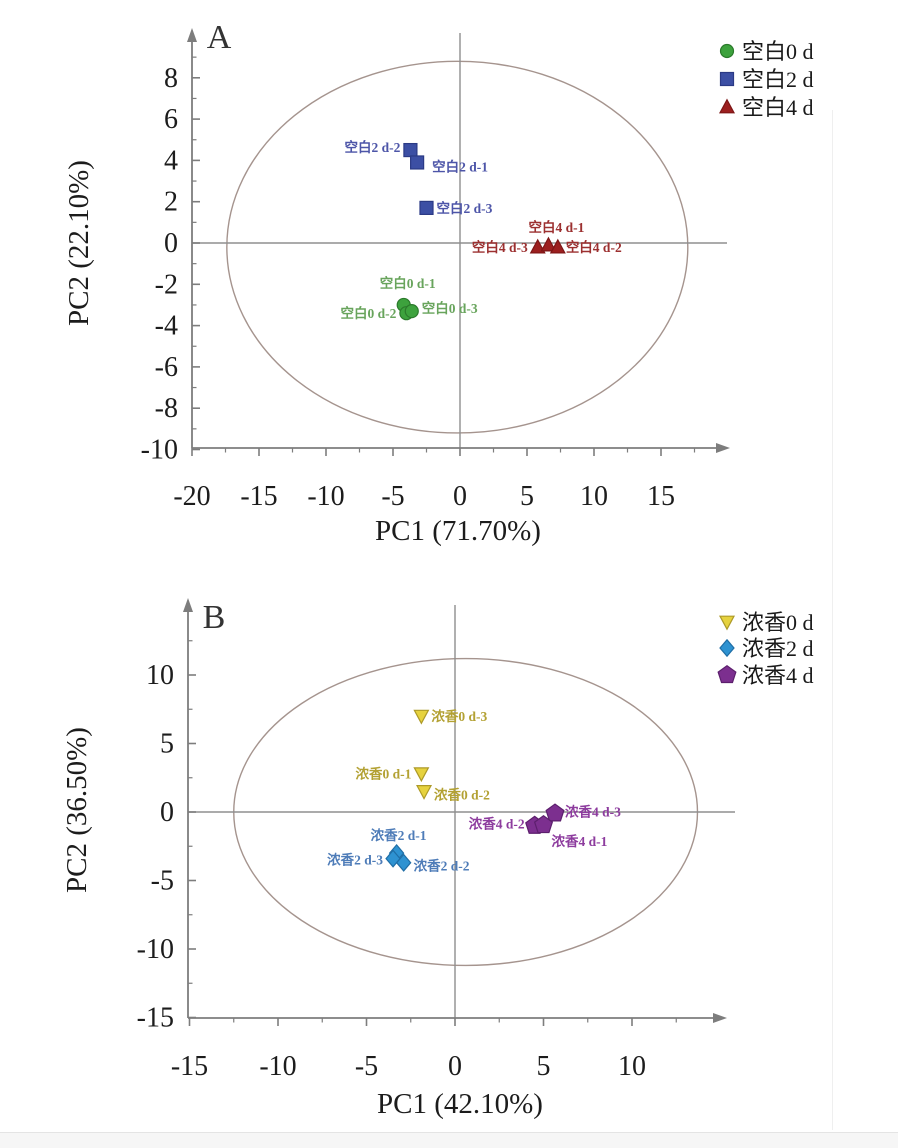 Image resolution: width=898 pixels, height=1148 pixels. What do you see at coordinates (408, 283) in the screenshot?
I see `point-label: 空白0 d-1` at bounding box center [408, 283].